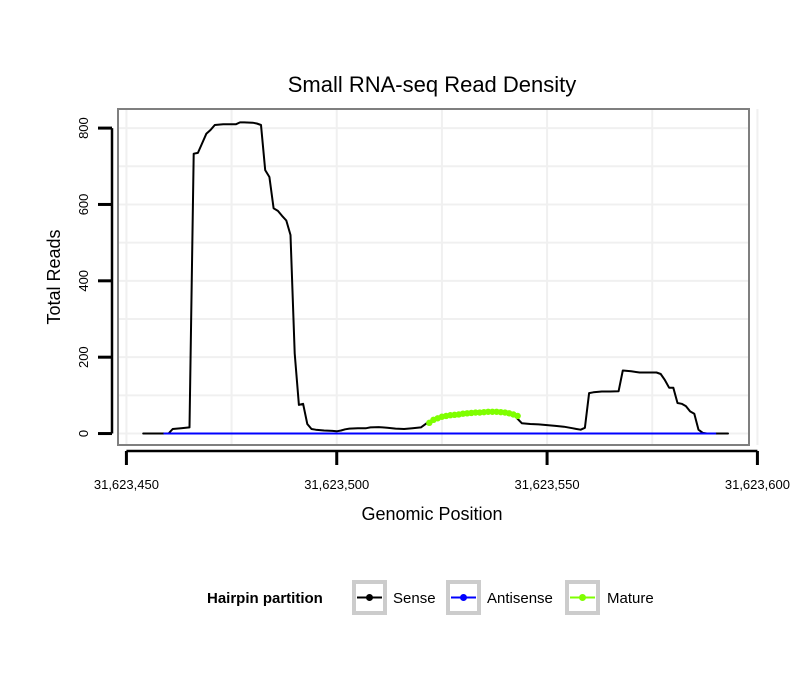  I want to click on x-tick-label: 31,623,600, so click(757, 484).